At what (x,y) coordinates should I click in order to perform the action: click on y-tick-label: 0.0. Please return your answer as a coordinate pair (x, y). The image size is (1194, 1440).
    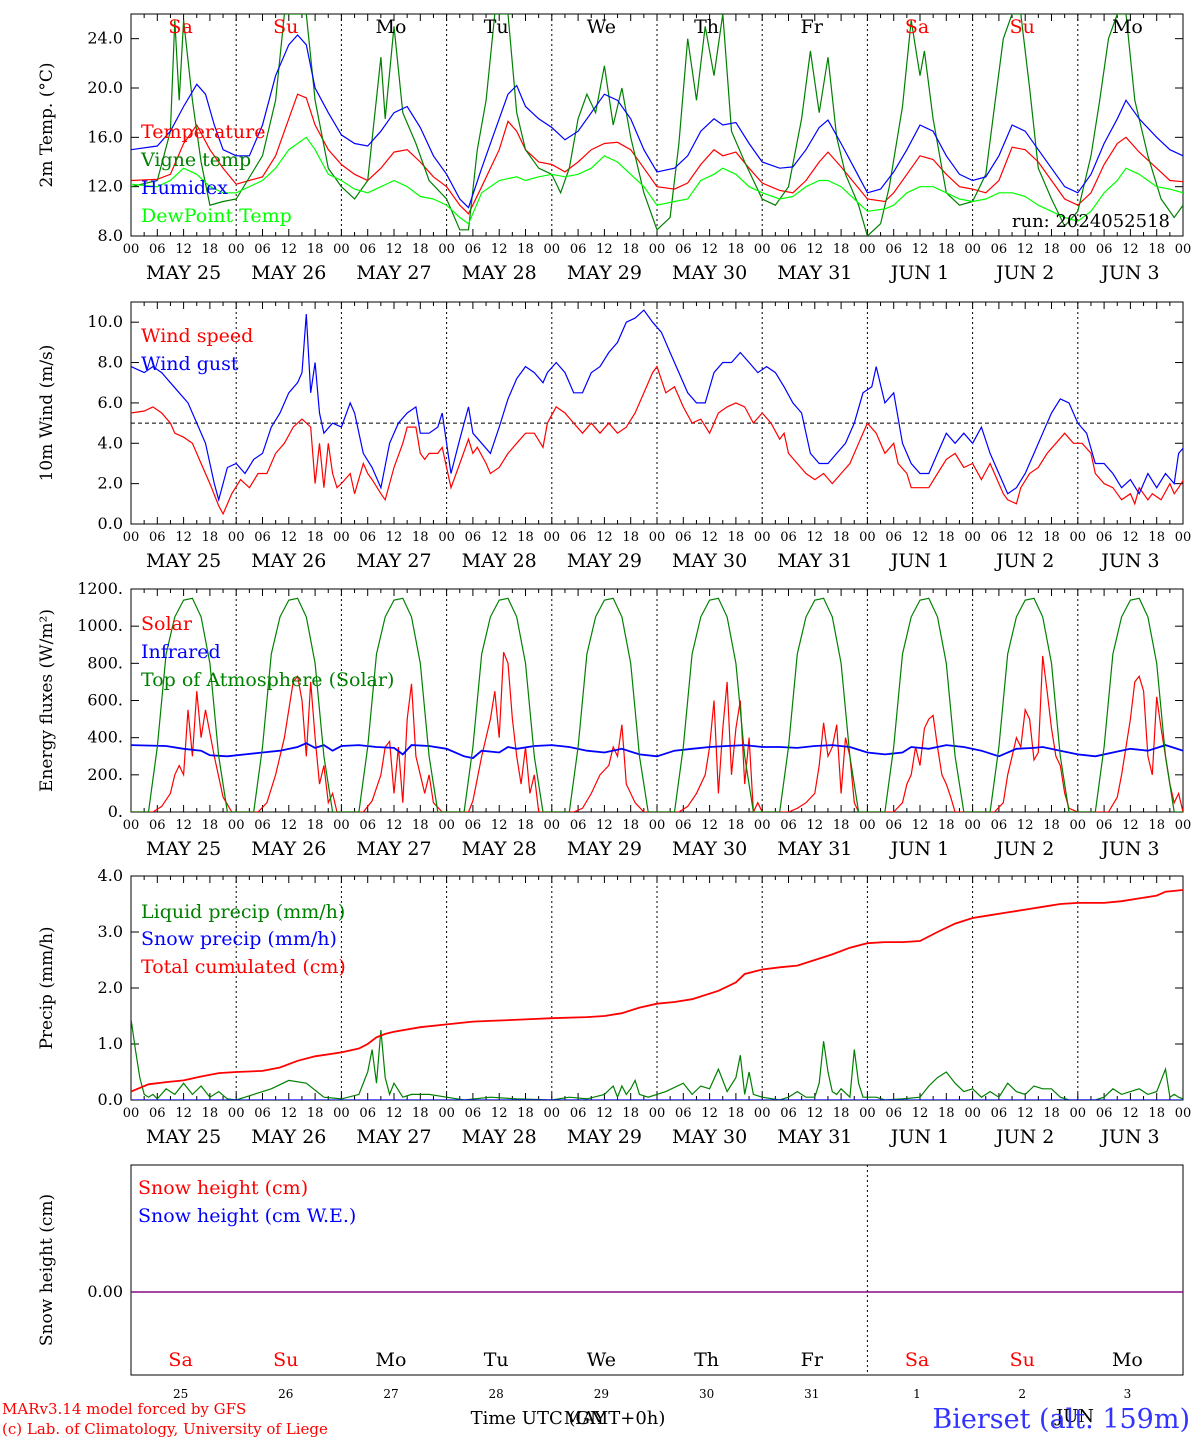
    Looking at the image, I should click on (110, 1099).